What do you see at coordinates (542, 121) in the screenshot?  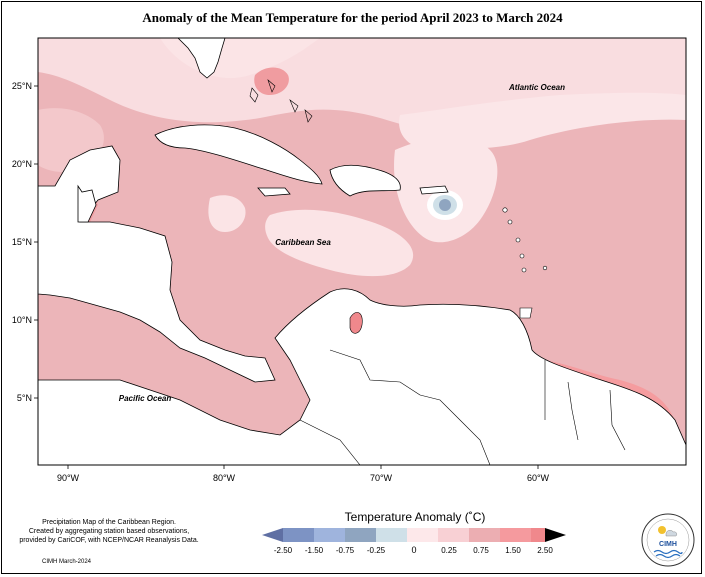 I see `anomaly-zone-light-atlantic` at bounding box center [542, 121].